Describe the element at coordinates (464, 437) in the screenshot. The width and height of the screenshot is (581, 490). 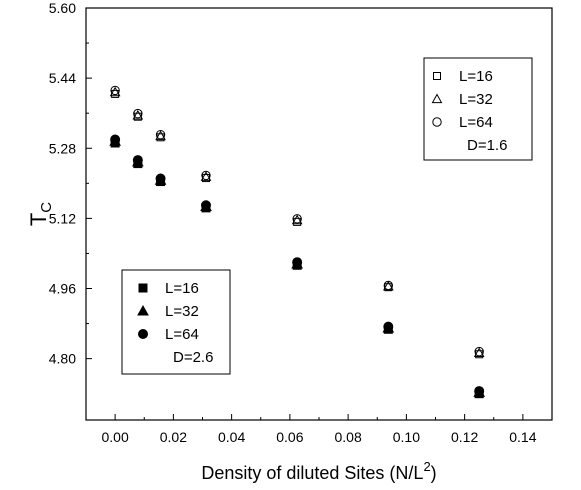
I see `x-tick-label: 0.12` at that location.